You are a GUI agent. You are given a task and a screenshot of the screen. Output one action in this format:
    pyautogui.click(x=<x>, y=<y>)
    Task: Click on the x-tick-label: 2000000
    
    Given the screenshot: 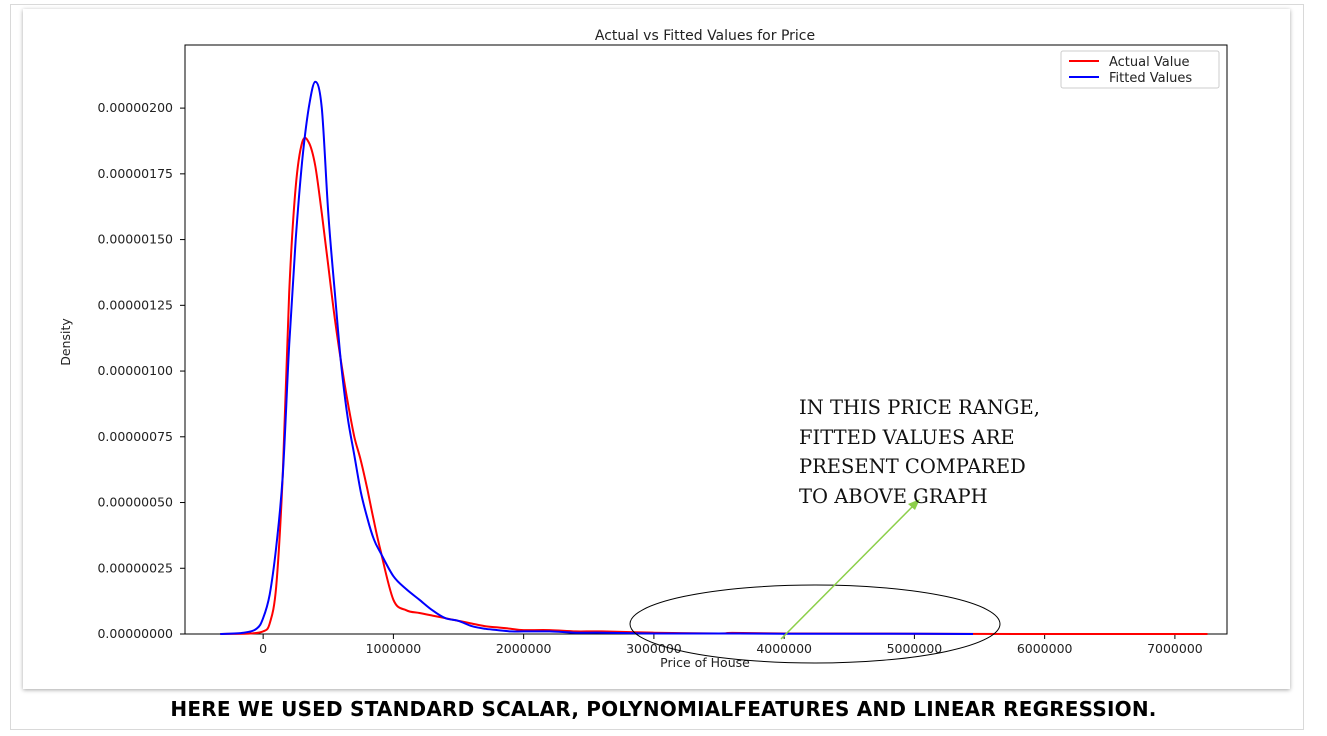 What is the action you would take?
    pyautogui.click(x=524, y=648)
    